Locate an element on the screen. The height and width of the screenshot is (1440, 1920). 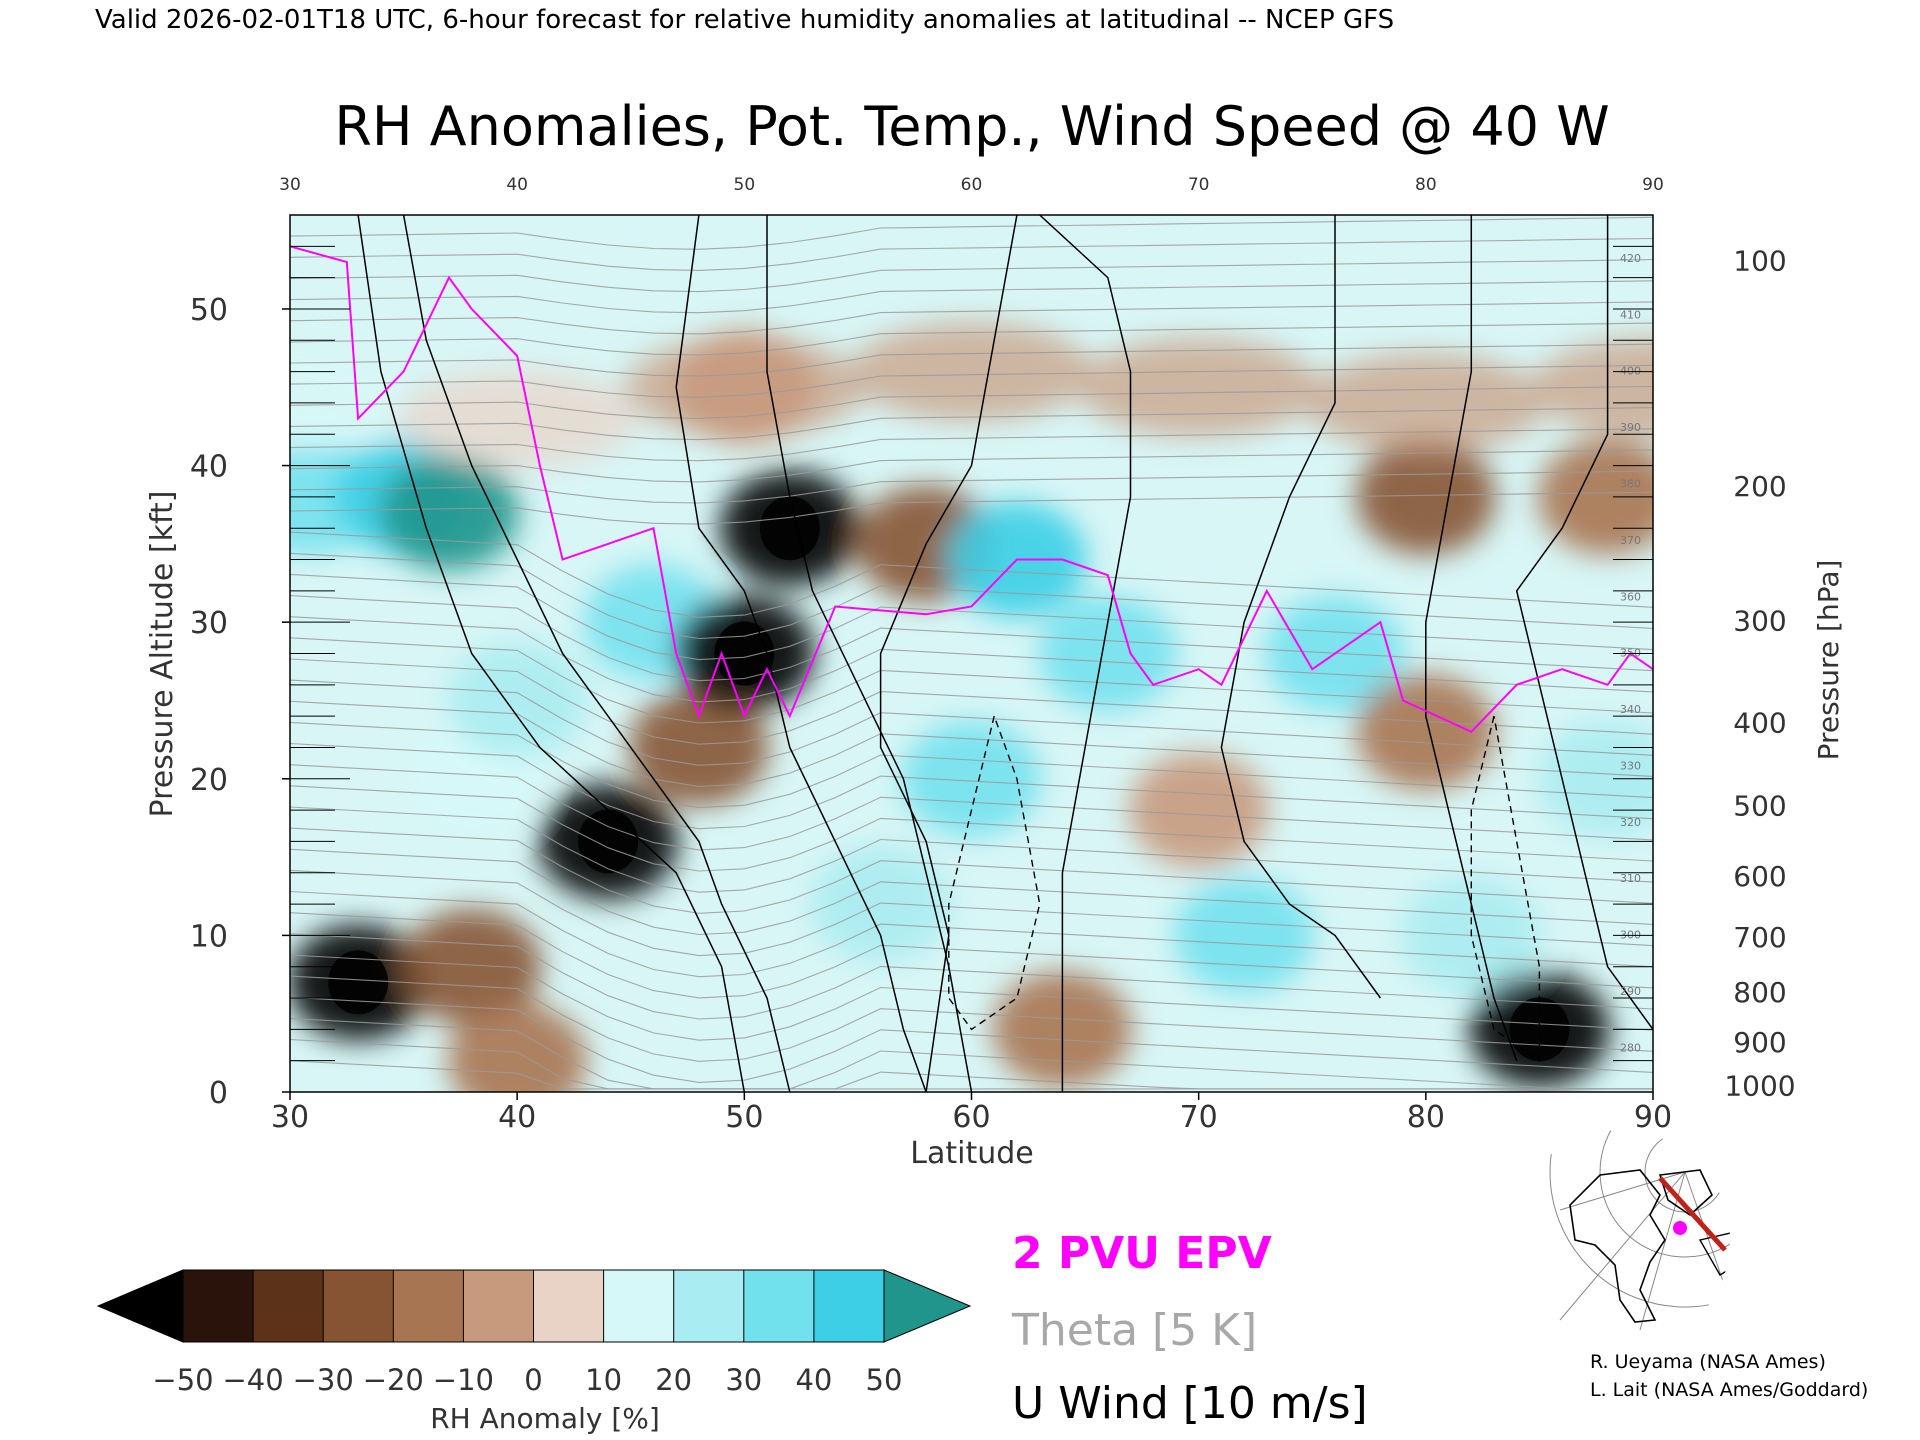
theta-label: 290 is located at coordinates (1630, 991).